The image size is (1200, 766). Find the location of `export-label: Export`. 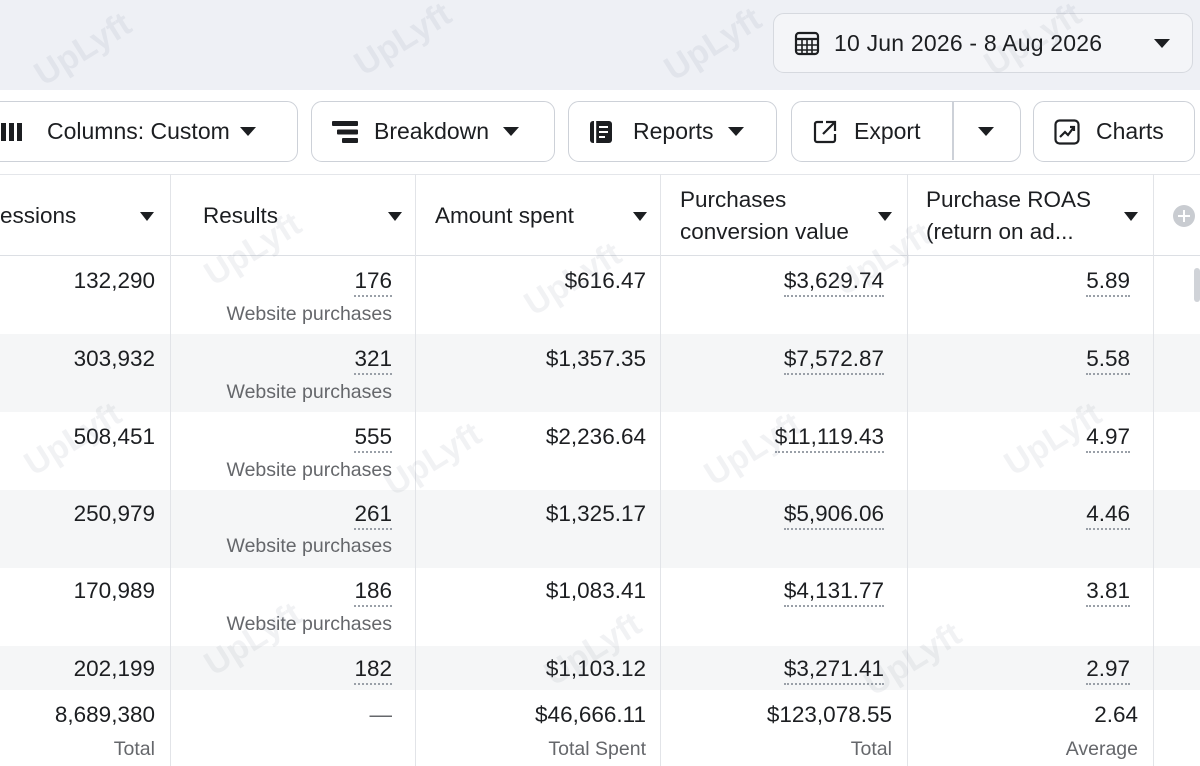

export-label: Export is located at coordinates (887, 131).